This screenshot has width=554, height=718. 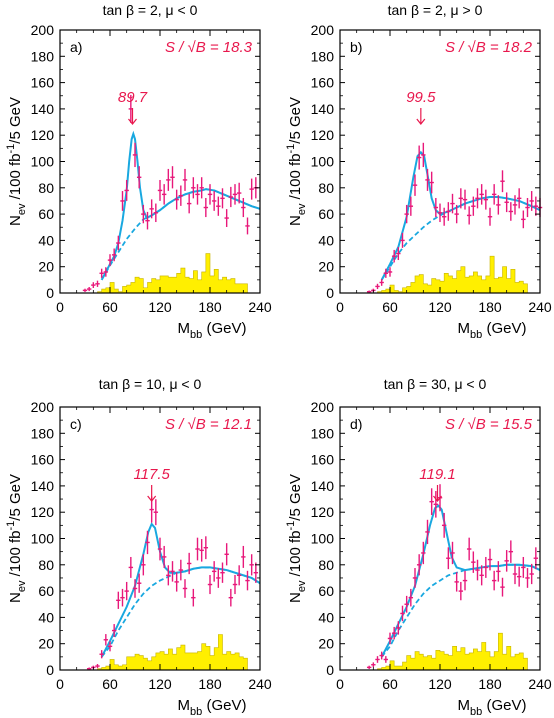 I want to click on x-tick-label: 60, so click(x=390, y=307).